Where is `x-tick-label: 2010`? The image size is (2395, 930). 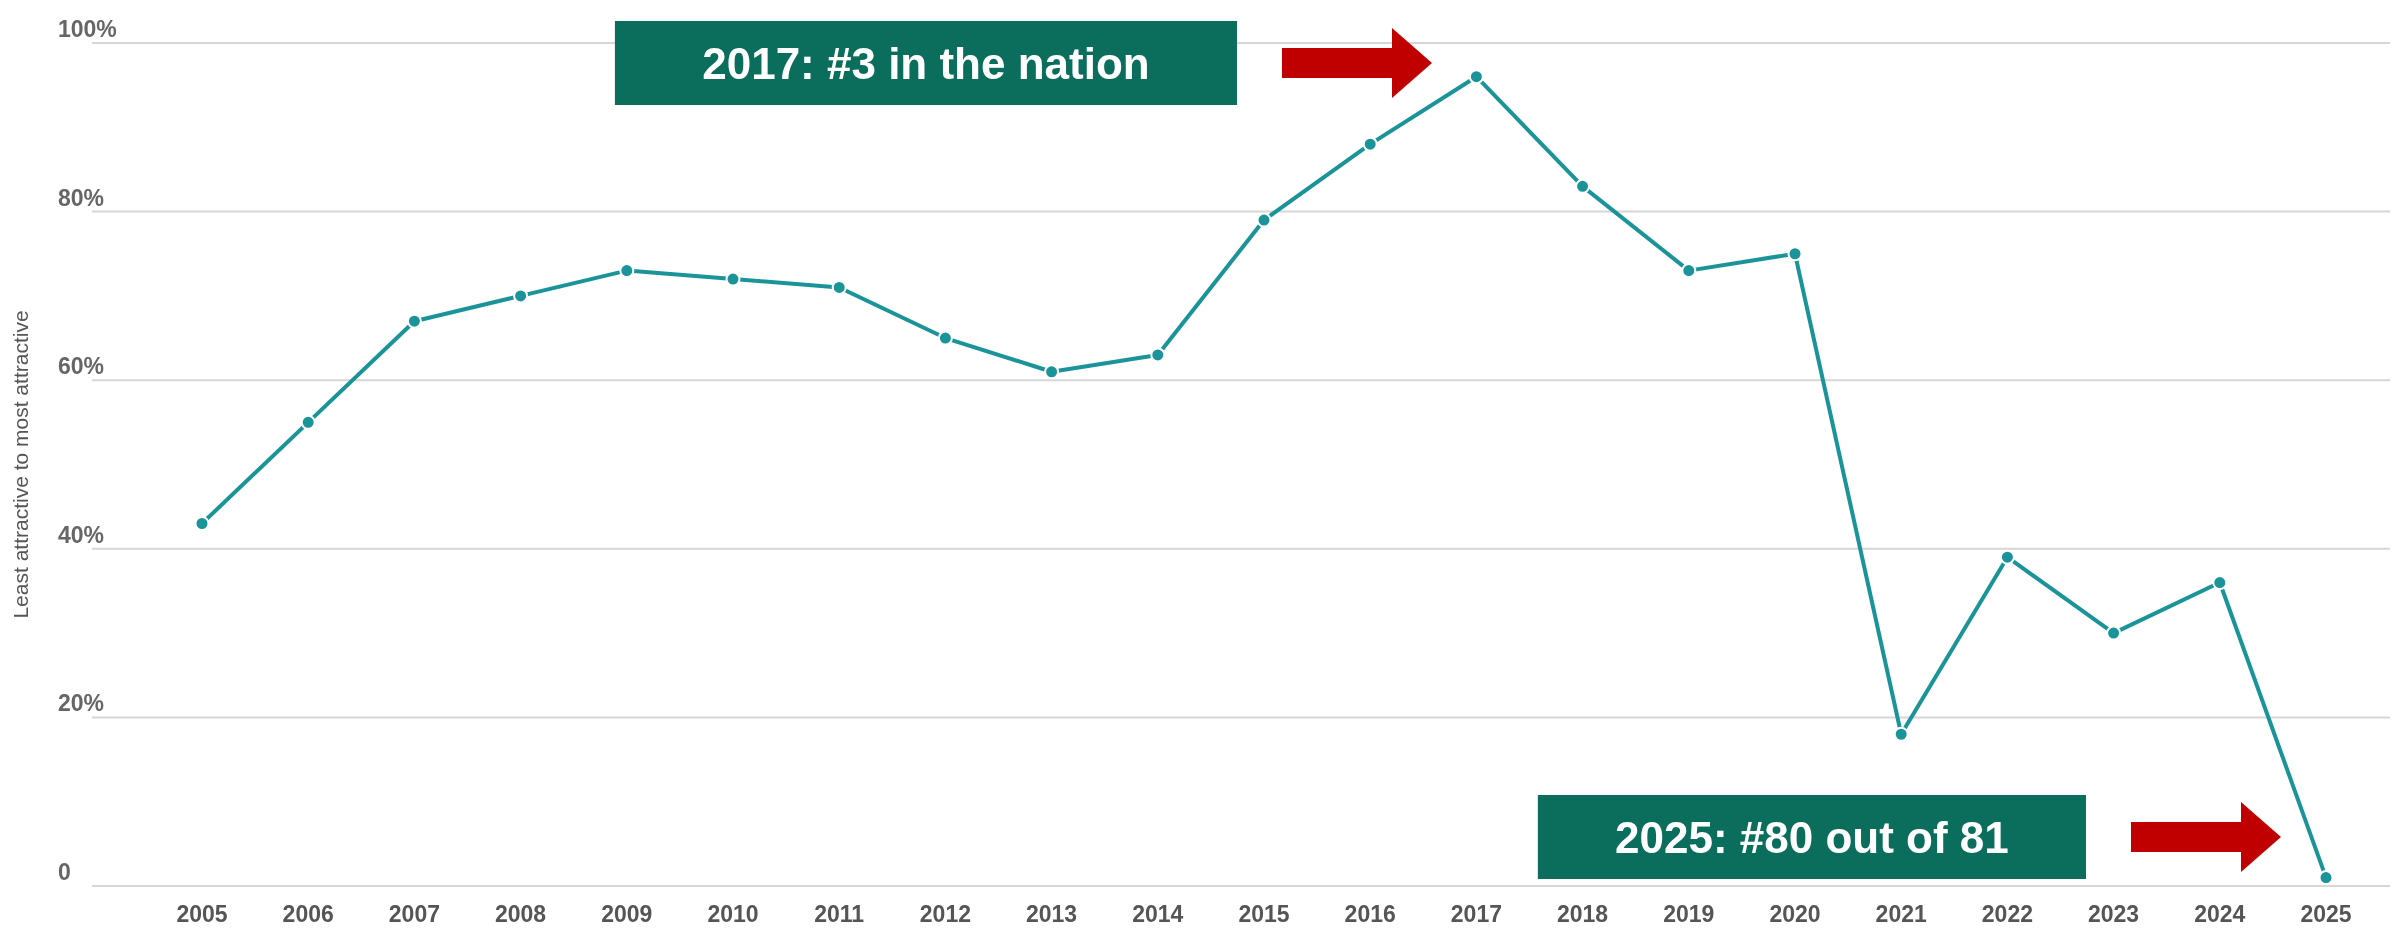
x-tick-label: 2010 is located at coordinates (733, 914).